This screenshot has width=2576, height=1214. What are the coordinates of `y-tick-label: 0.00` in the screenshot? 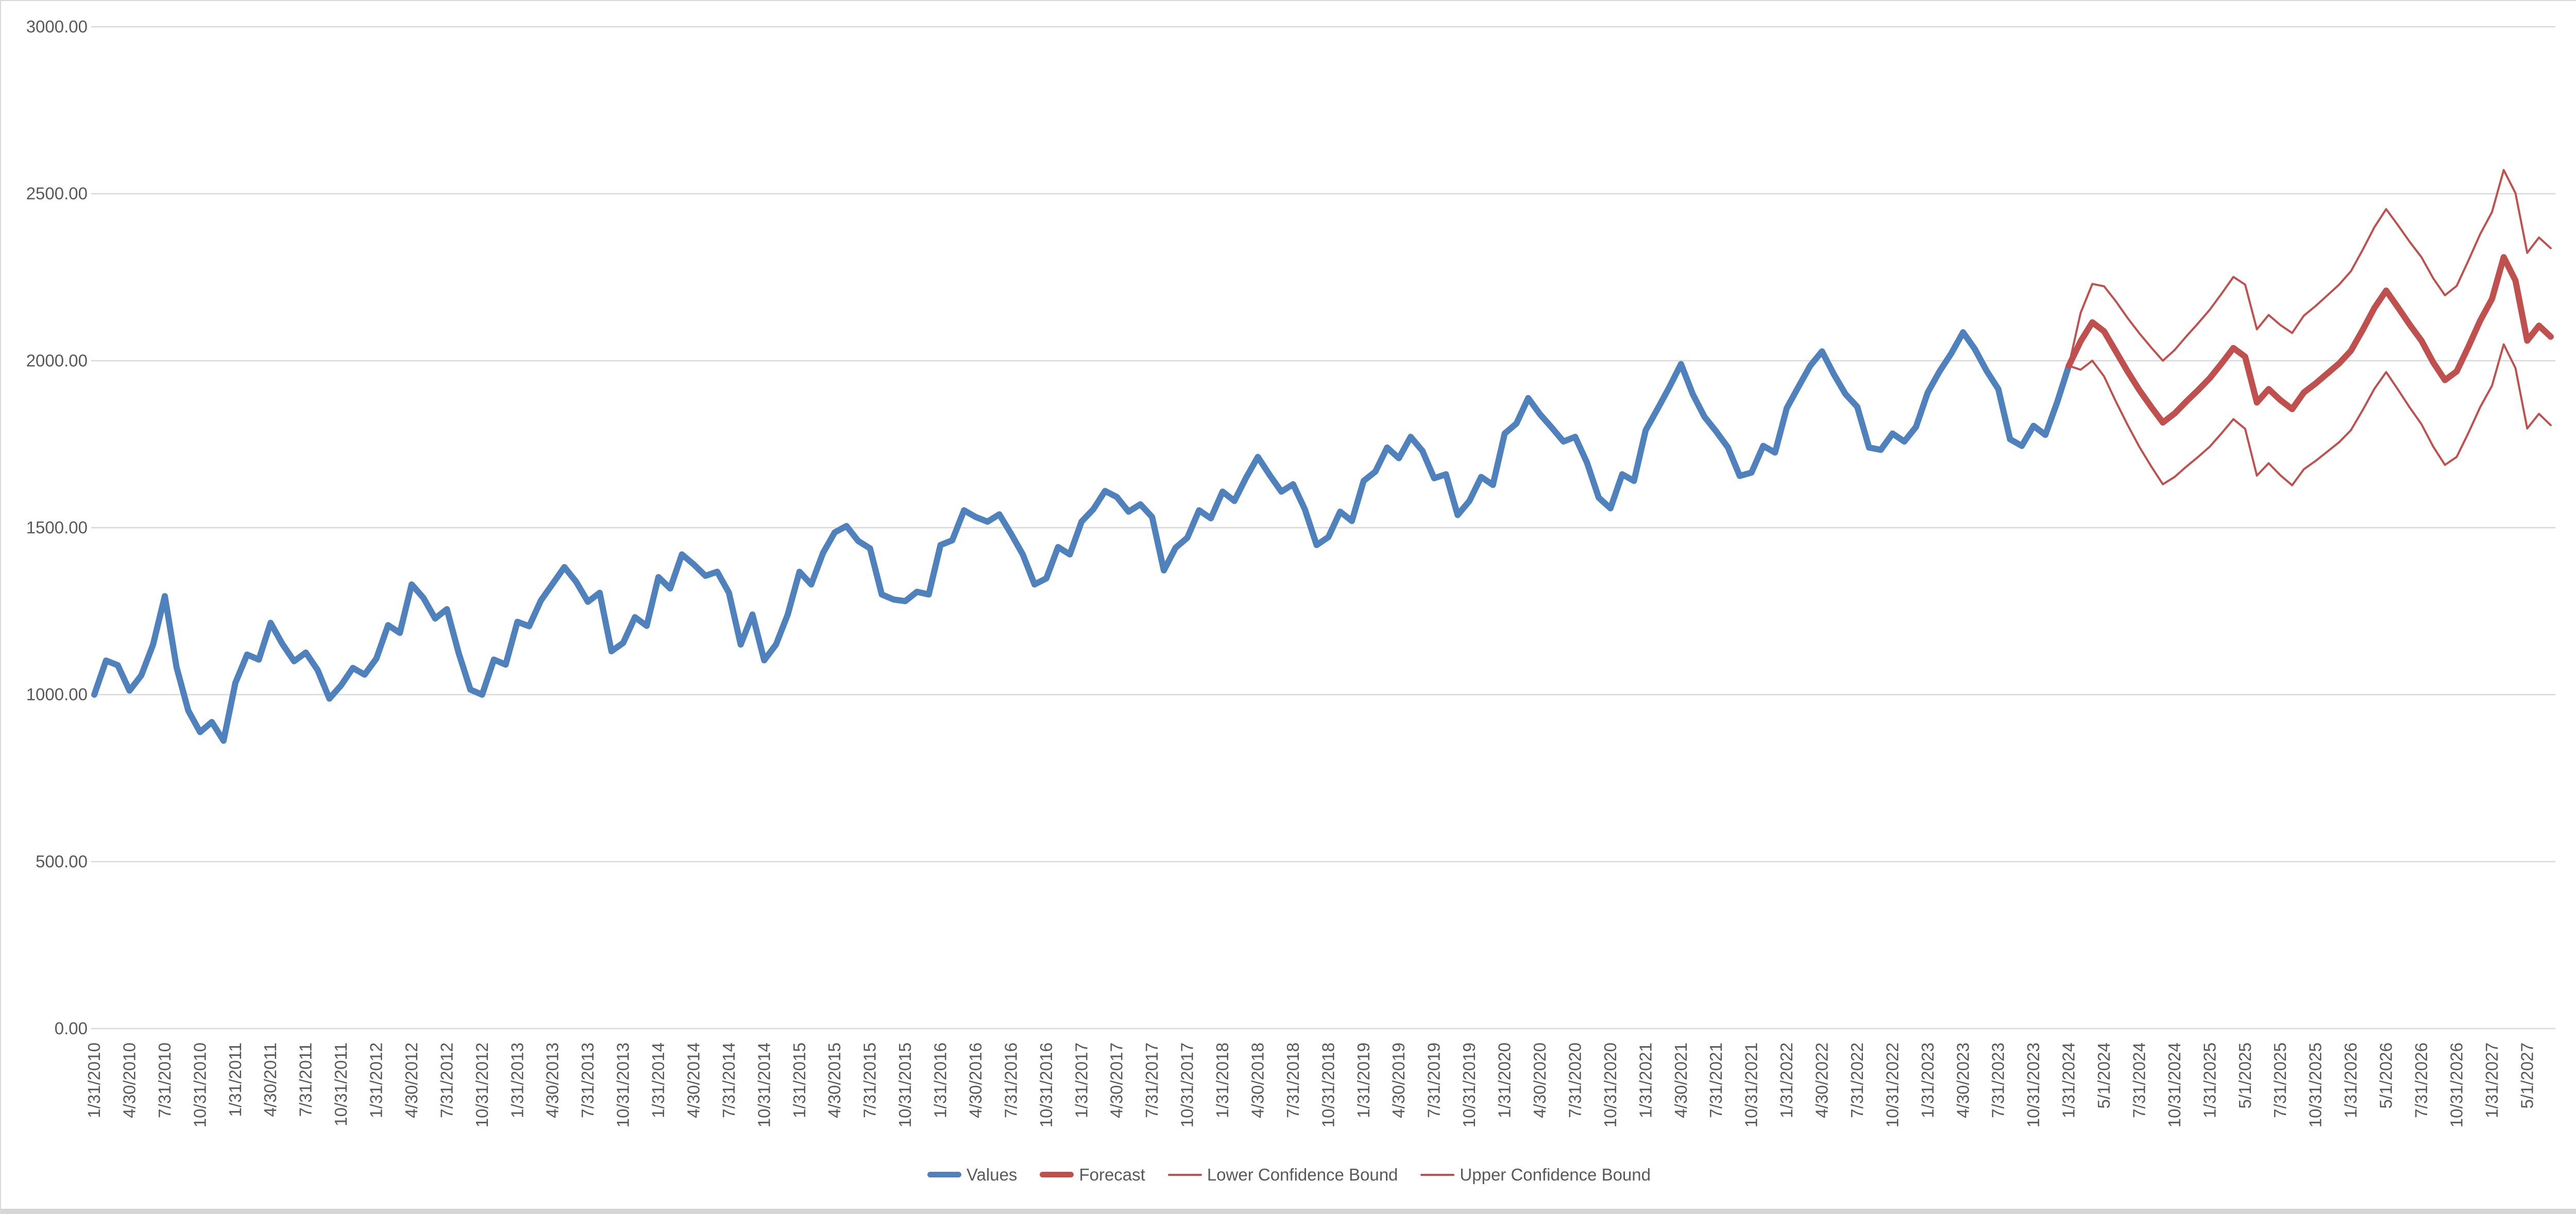 It's located at (71, 1028).